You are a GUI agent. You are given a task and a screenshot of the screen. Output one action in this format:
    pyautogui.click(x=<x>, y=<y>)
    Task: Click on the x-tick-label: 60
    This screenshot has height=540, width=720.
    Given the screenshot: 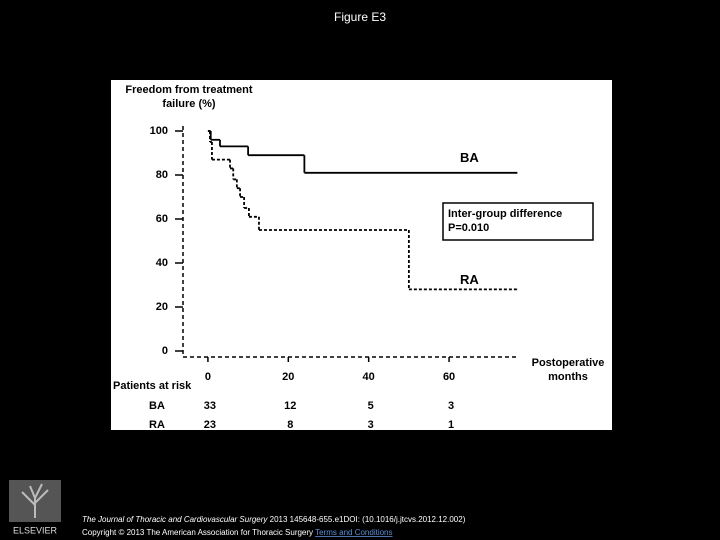 What is the action you would take?
    pyautogui.click(x=449, y=377)
    